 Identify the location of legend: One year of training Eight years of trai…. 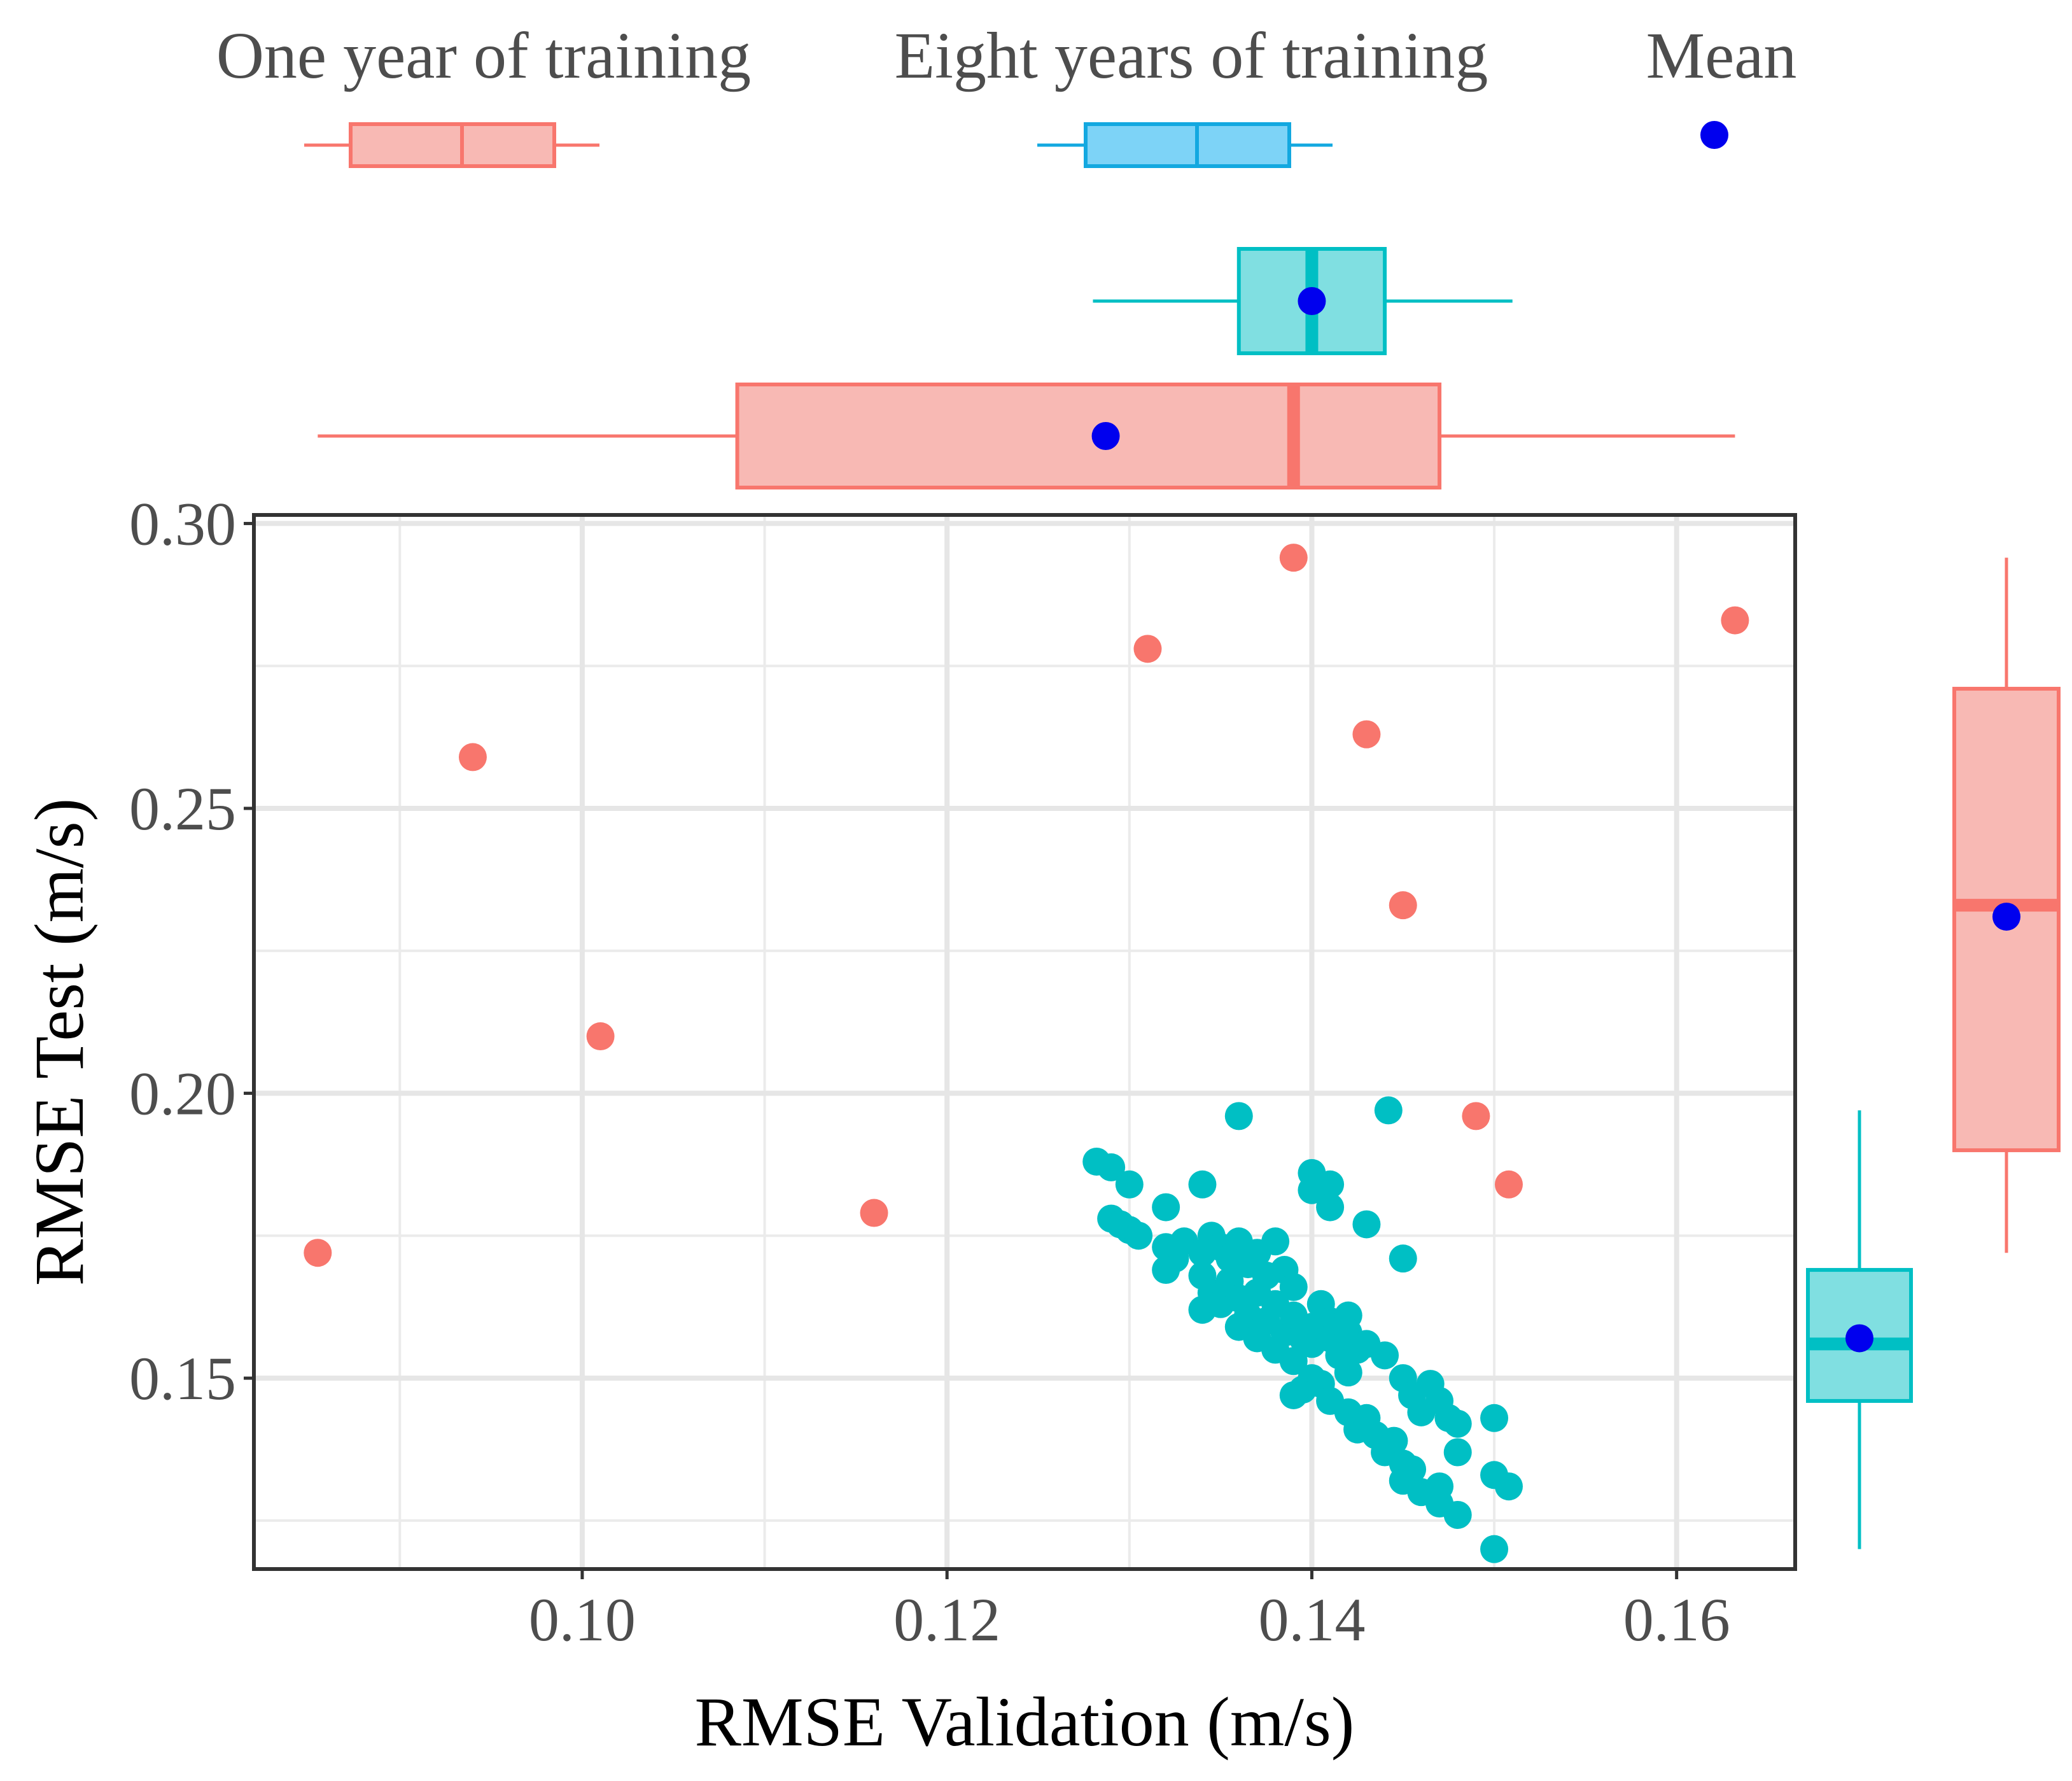
(1006, 93).